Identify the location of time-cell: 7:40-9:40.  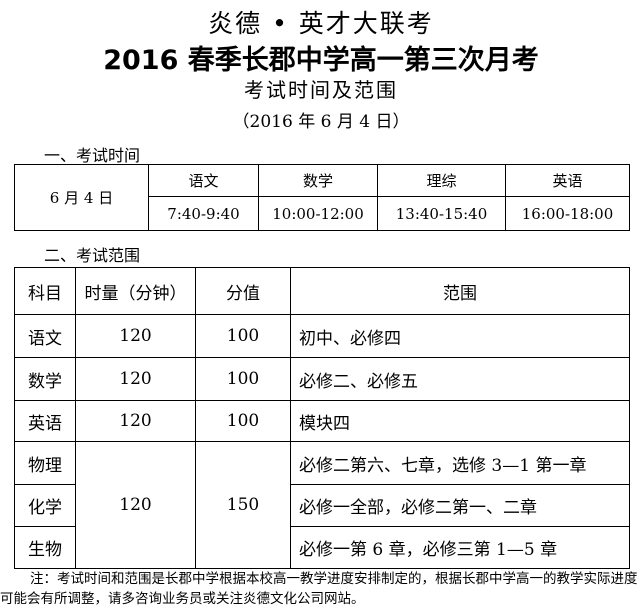
(203, 213).